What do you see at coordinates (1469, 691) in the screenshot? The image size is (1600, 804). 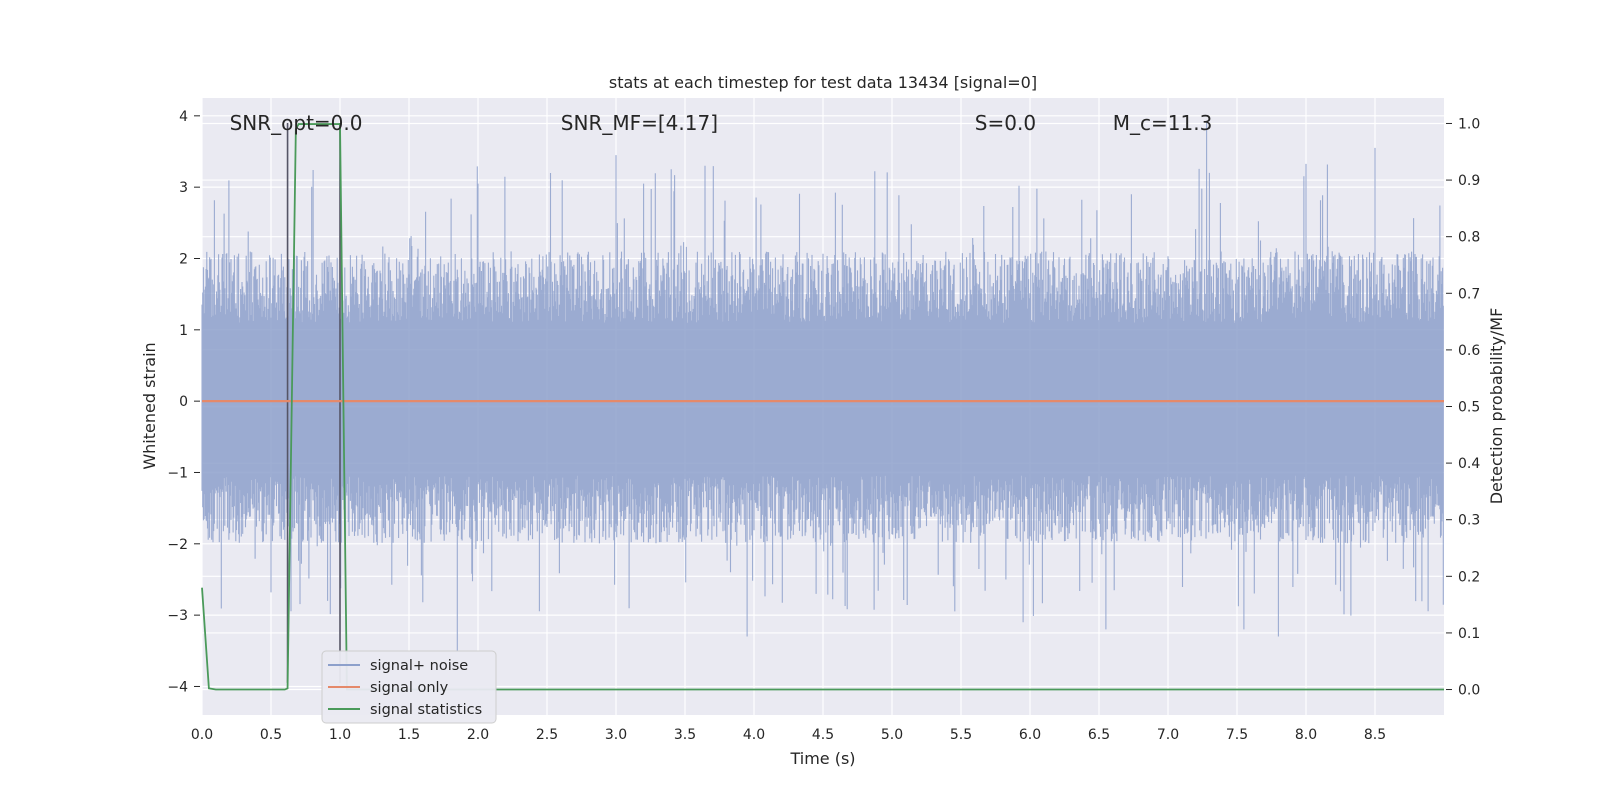 I see `y2-tick-label: 0.0` at bounding box center [1469, 691].